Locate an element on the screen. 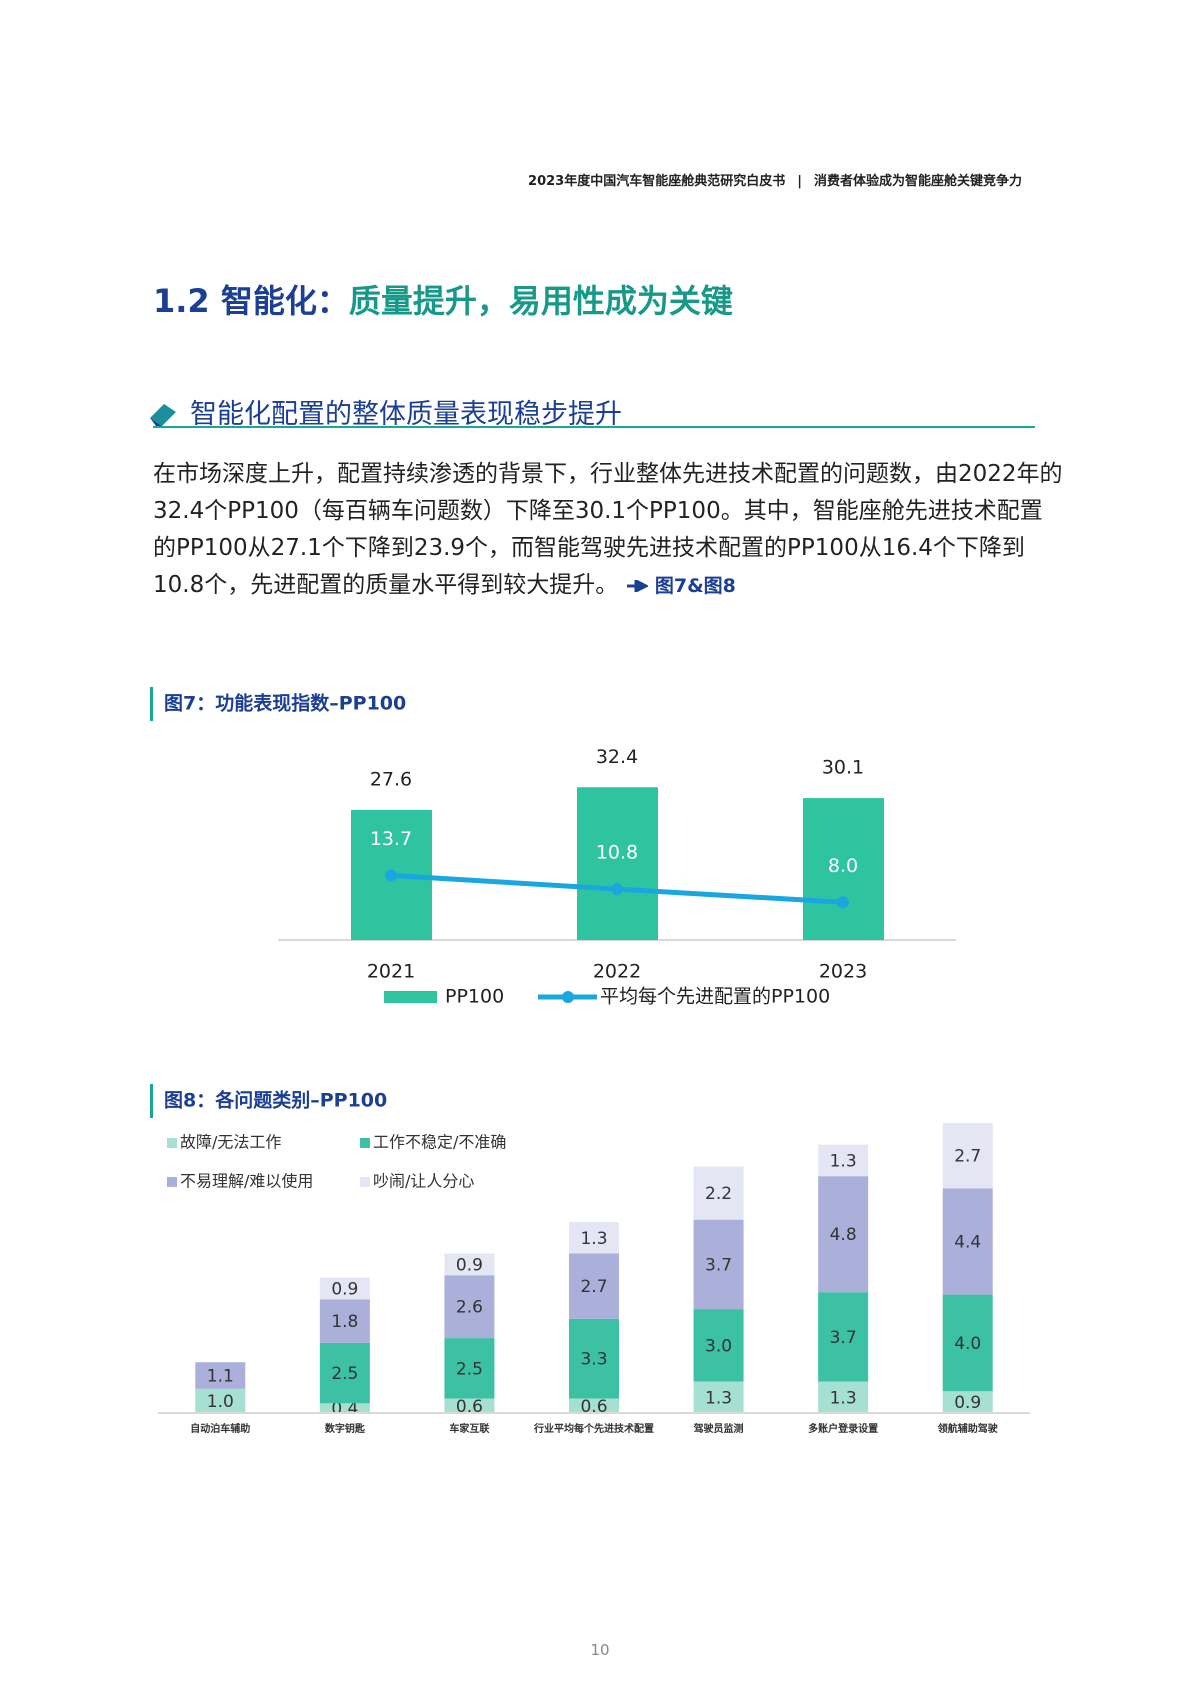 Image resolution: width=1200 pixels, height=1704 pixels. segment-label: 3.3 is located at coordinates (593, 1360).